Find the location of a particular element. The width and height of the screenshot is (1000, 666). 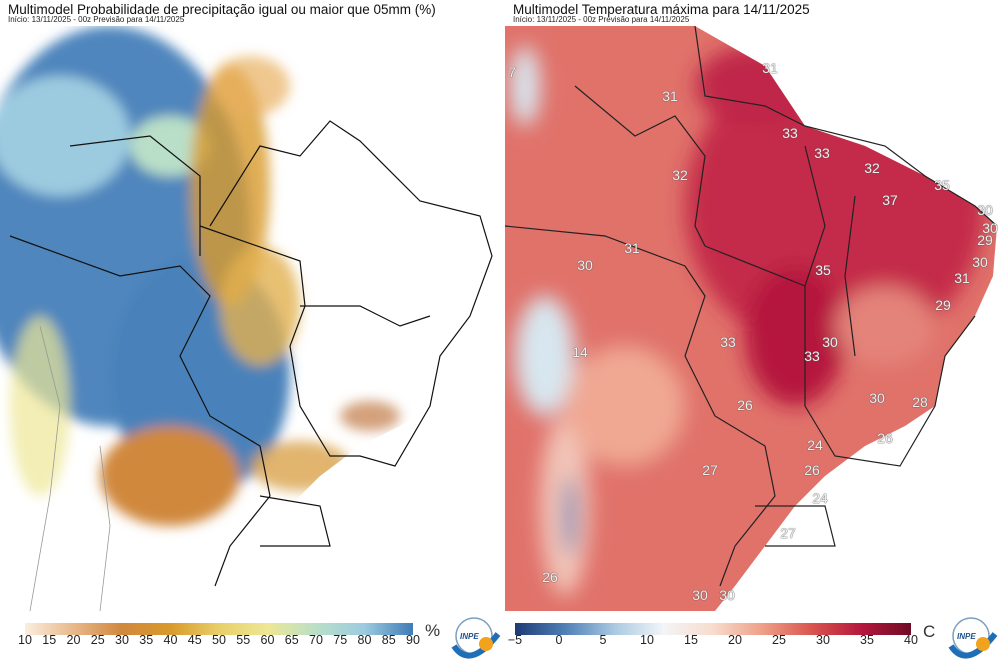

precipitation-colorbar is located at coordinates (219, 629).